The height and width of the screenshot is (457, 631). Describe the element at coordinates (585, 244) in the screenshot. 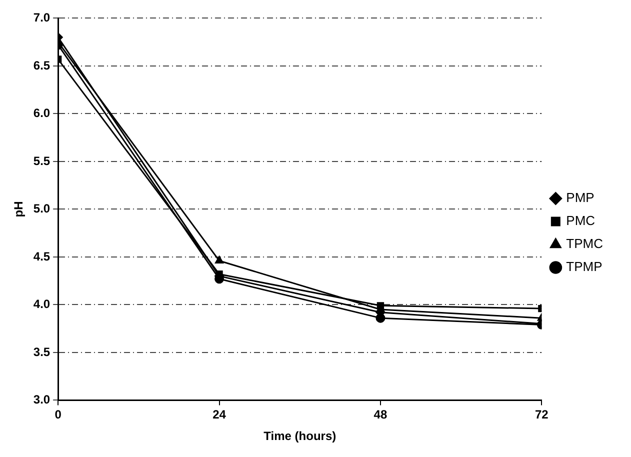

I see `legend-label: TPMC` at that location.